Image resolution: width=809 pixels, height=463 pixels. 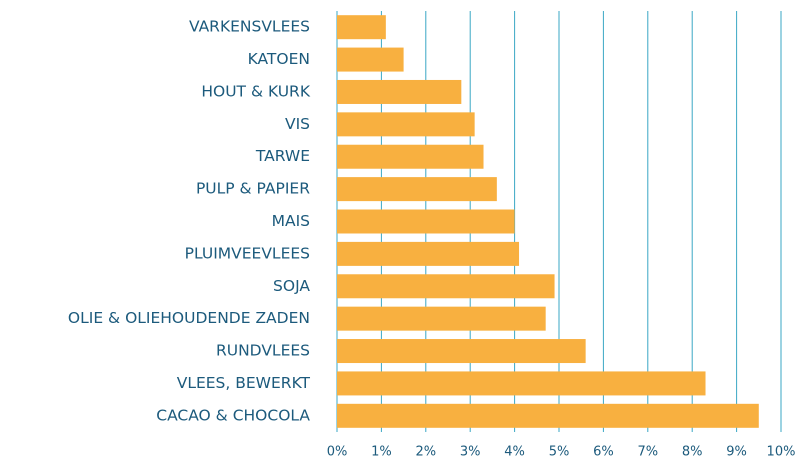 What do you see at coordinates (603, 452) in the screenshot?
I see `x-tick-label: 6%` at bounding box center [603, 452].